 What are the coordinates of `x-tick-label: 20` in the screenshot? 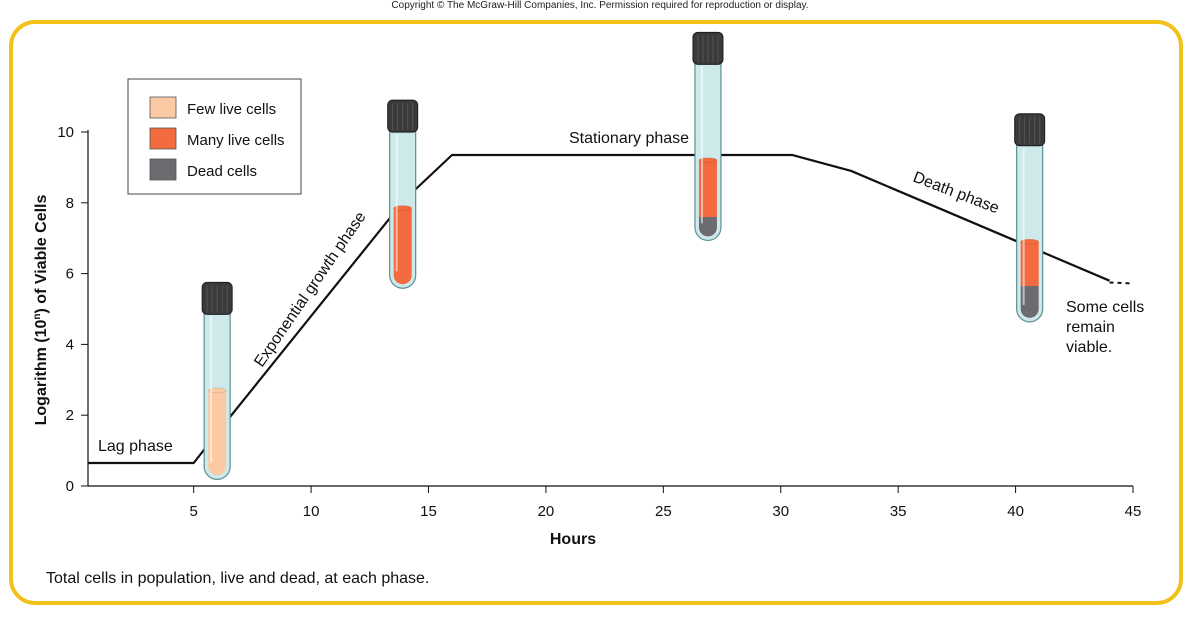 It's located at (546, 511).